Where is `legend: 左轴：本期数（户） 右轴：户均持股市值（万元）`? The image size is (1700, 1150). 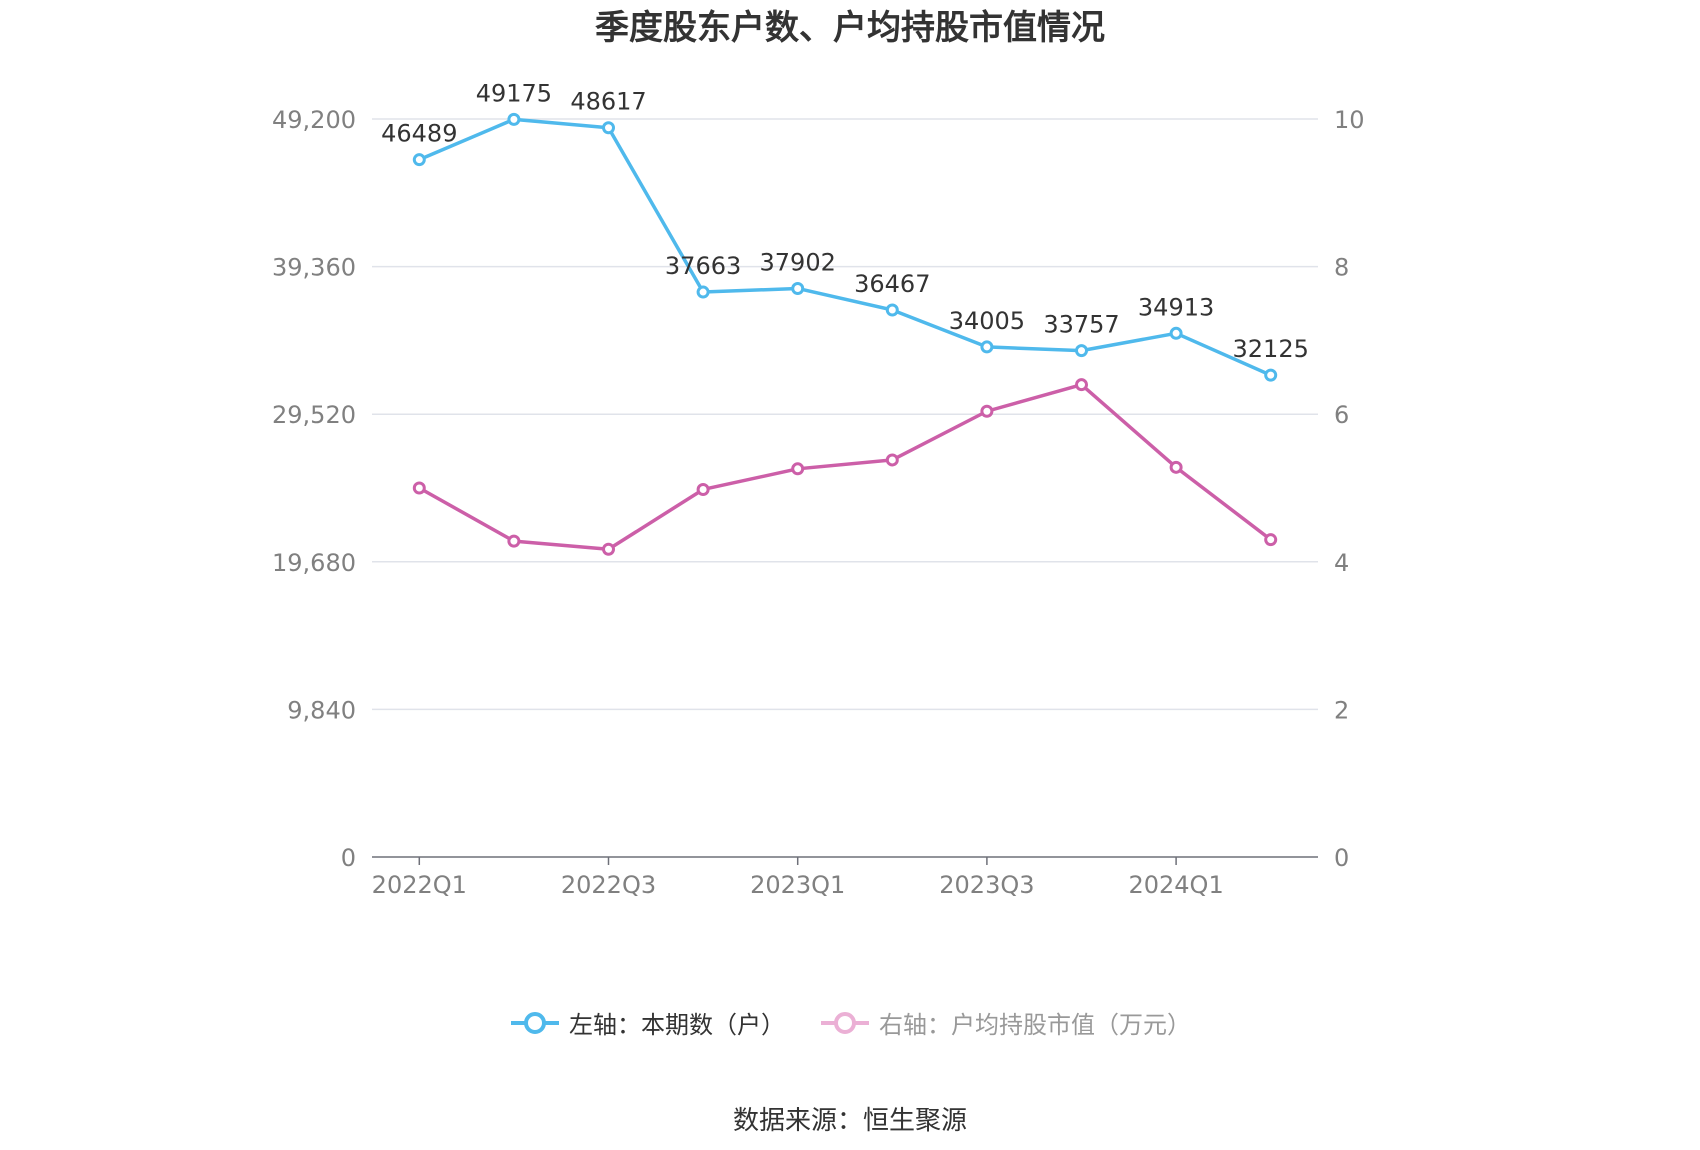
legend: 左轴：本期数（户） 右轴：户均持股市值（万元） is located at coordinates (850, 1022).